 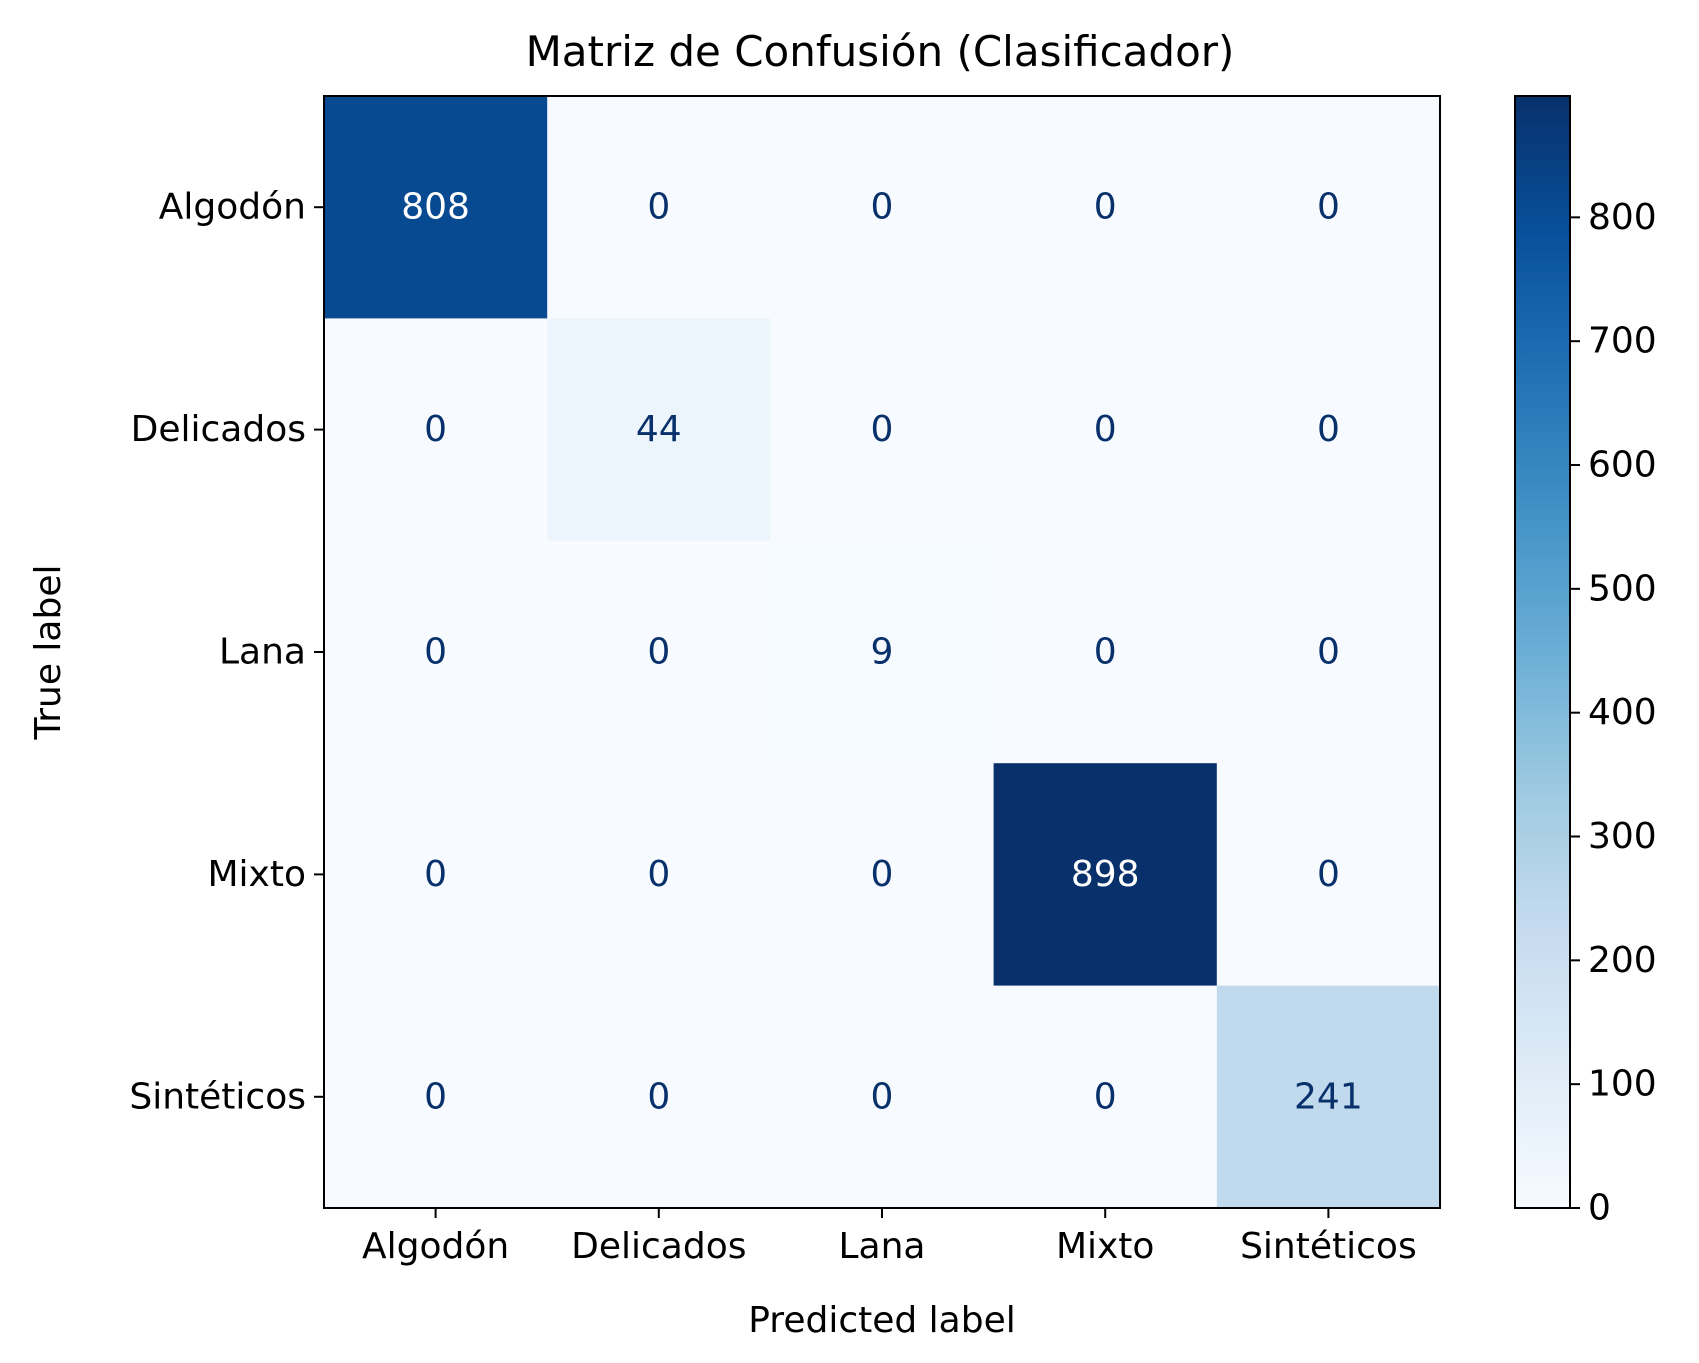 I want to click on x-tick-label: Mixto, so click(x=1105, y=1246).